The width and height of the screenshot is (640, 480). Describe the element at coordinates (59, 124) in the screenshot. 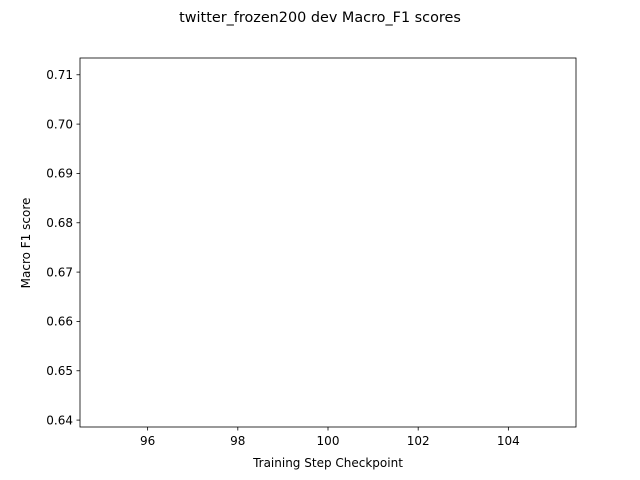

I see `y-tick-label: 0.70` at that location.